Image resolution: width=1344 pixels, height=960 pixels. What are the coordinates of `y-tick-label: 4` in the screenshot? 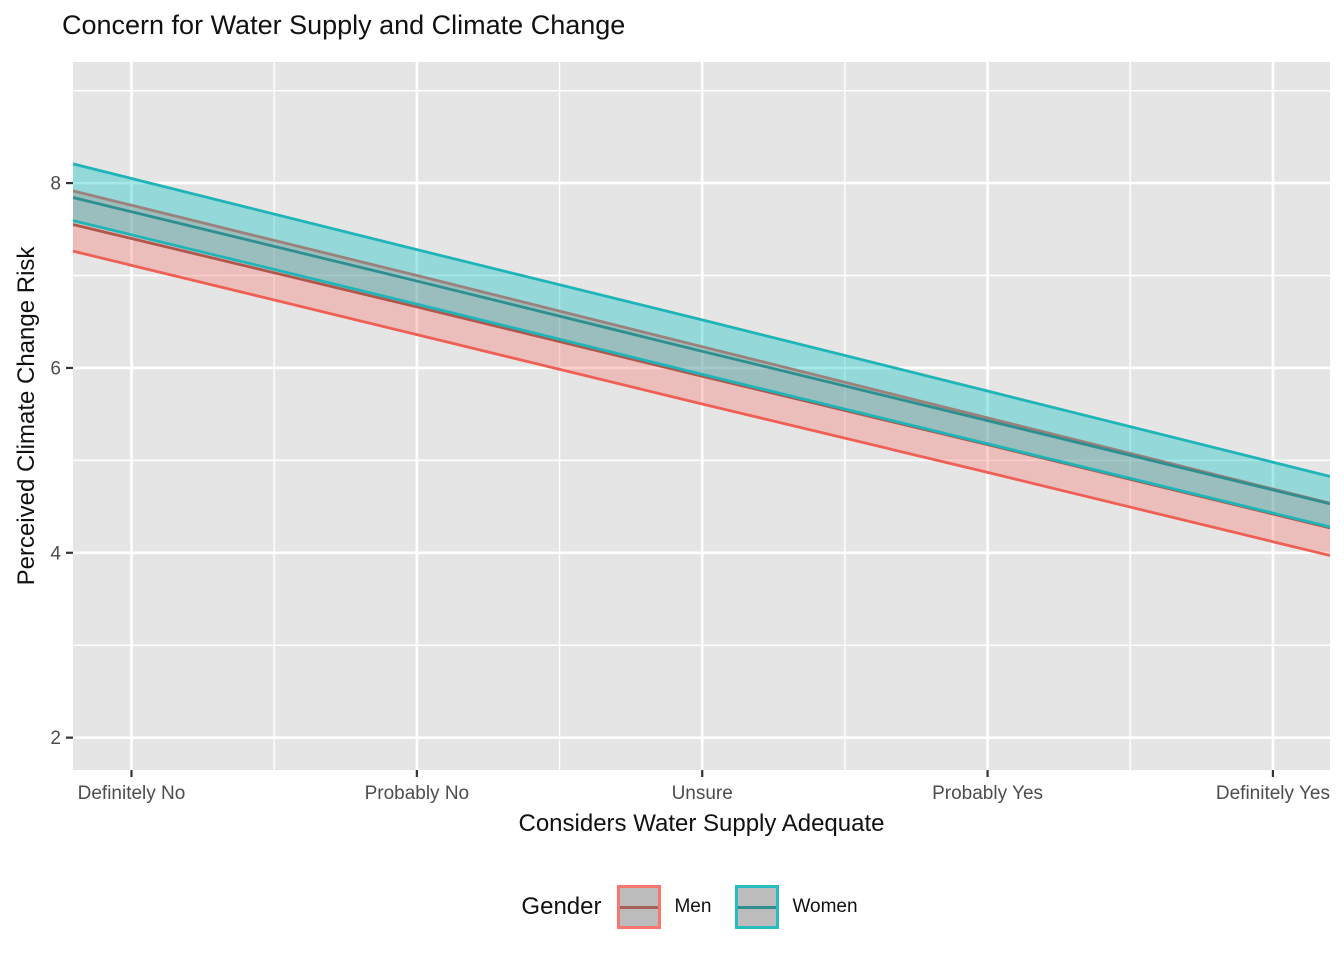 It's located at (55, 553).